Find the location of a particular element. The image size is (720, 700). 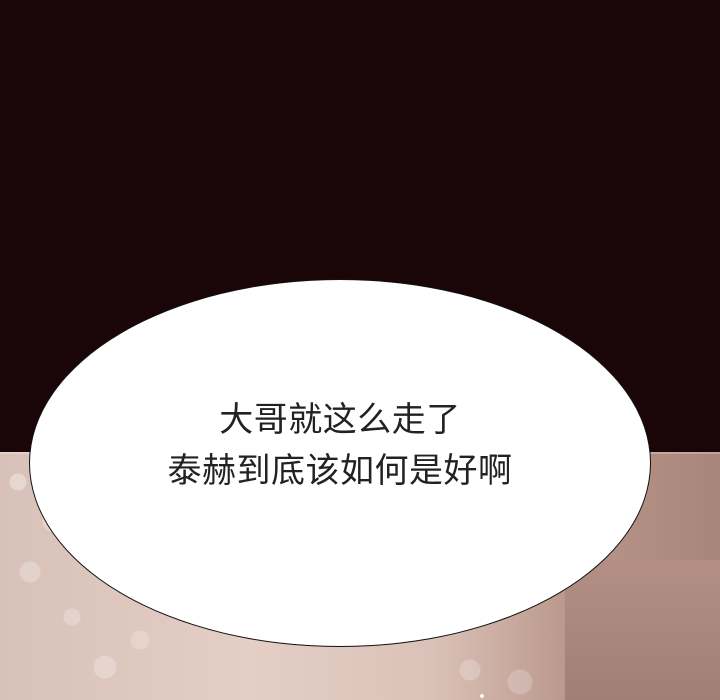

speech-line-2: 泰赫到底该如何是好啊 is located at coordinates (340, 471).